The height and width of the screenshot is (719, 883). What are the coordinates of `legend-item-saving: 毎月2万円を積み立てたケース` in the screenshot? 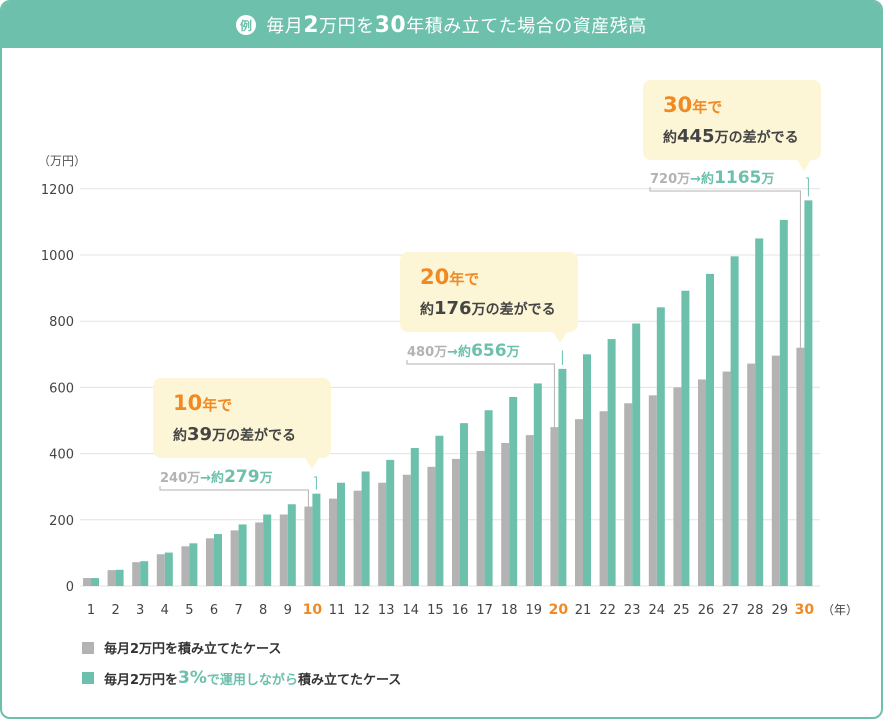 It's located at (181, 647).